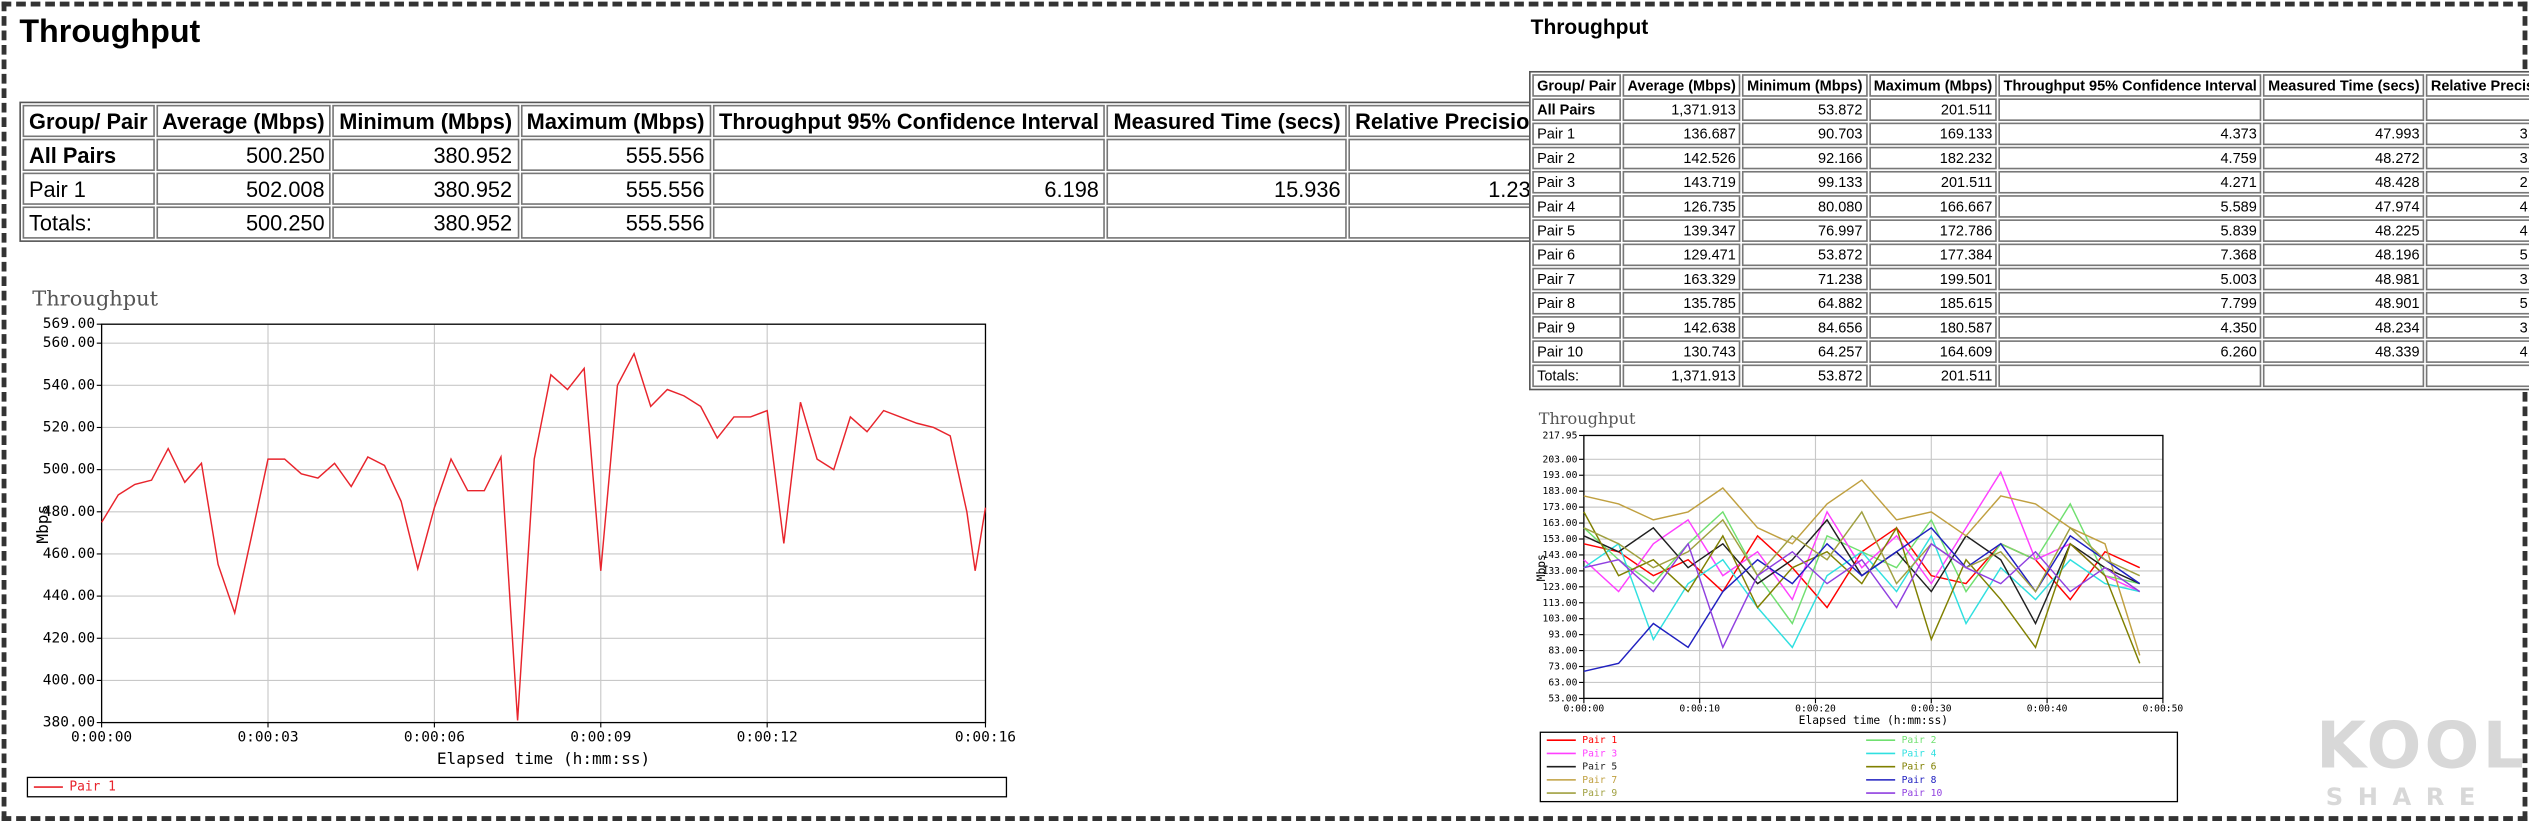  I want to click on table-cell: 126.735, so click(1681, 206).